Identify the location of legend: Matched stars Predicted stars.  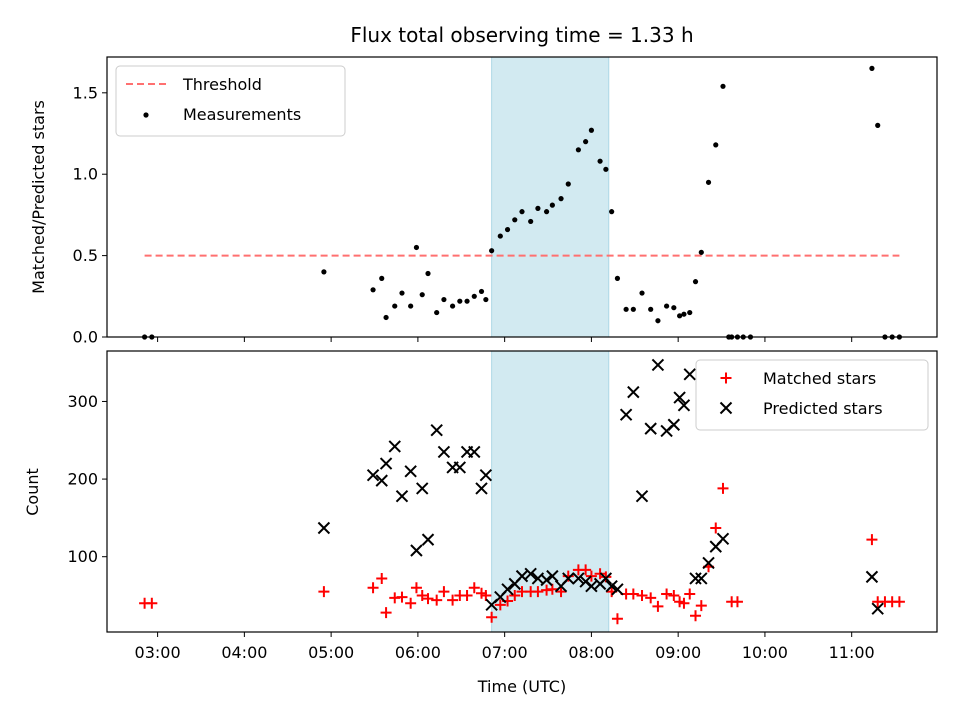
(812, 395).